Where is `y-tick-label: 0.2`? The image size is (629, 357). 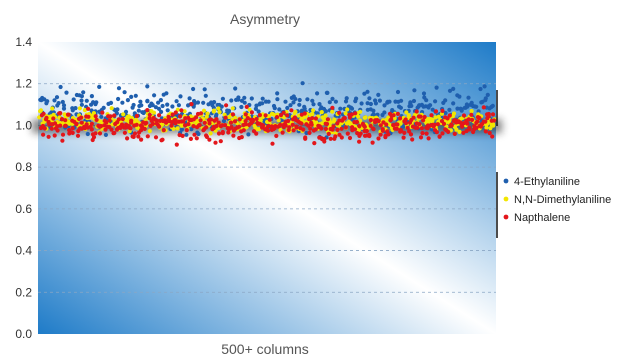
y-tick-label: 0.2 is located at coordinates (23, 292).